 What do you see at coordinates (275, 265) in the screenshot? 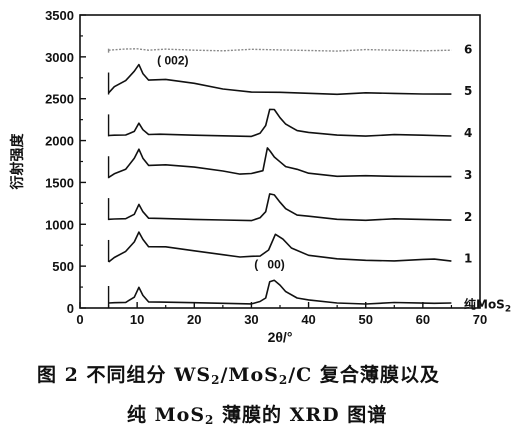
I see `peak-annotation: 00)` at bounding box center [275, 265].